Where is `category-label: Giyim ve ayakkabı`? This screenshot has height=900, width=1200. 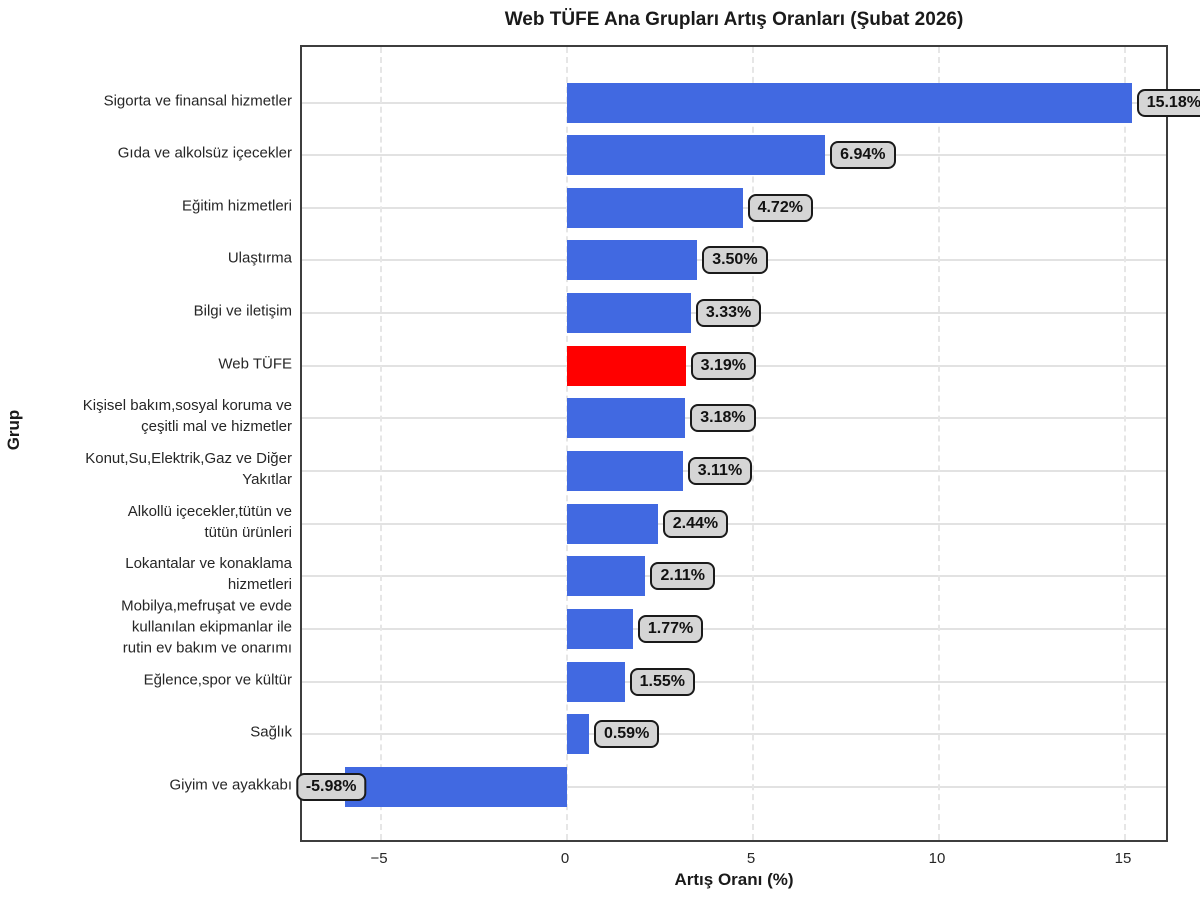 category-label: Giyim ve ayakkabı is located at coordinates (230, 784).